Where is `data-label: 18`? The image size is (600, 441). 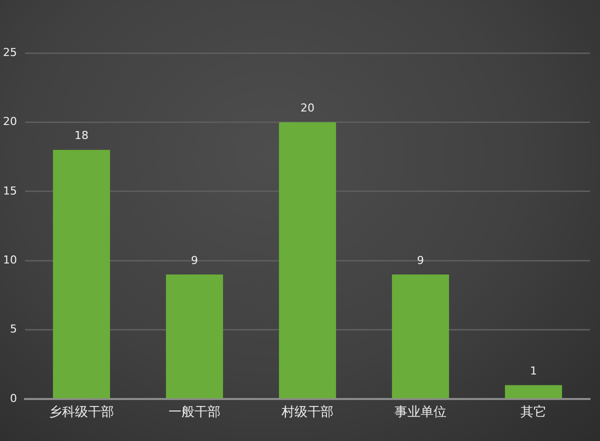
data-label: 18 is located at coordinates (81, 135).